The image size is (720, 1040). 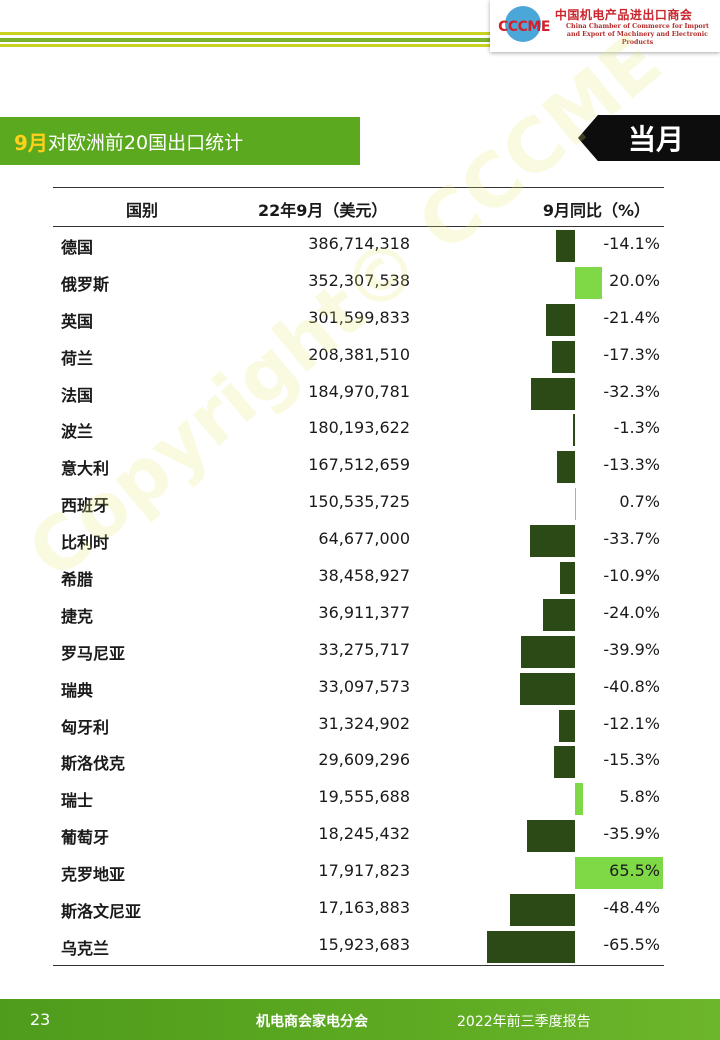 What do you see at coordinates (524, 1022) in the screenshot?
I see `footer-report-title: 2022年前三季度报告` at bounding box center [524, 1022].